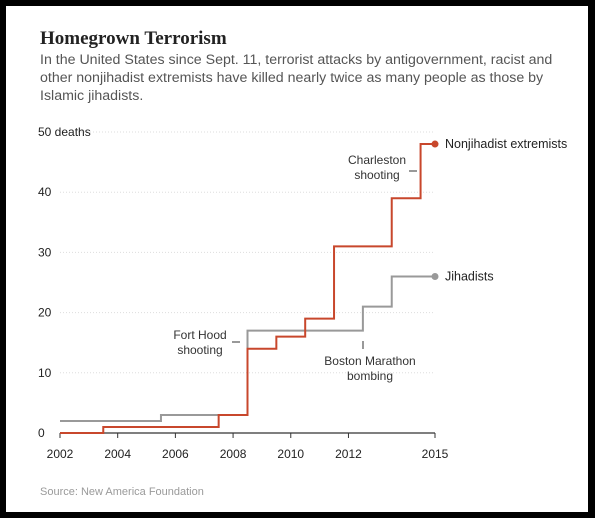 This screenshot has width=595, height=518. I want to click on y-tick-label: 10, so click(45, 373).